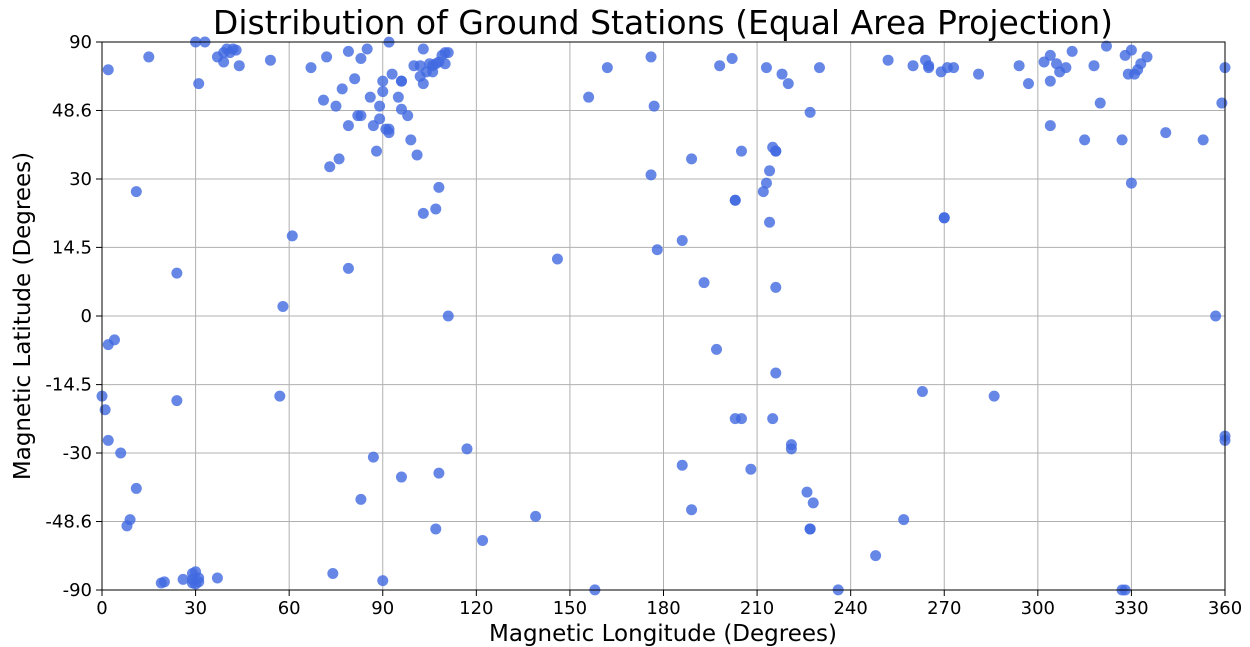  Describe the element at coordinates (86, 316) in the screenshot. I see `y-tick-label: 0` at that location.